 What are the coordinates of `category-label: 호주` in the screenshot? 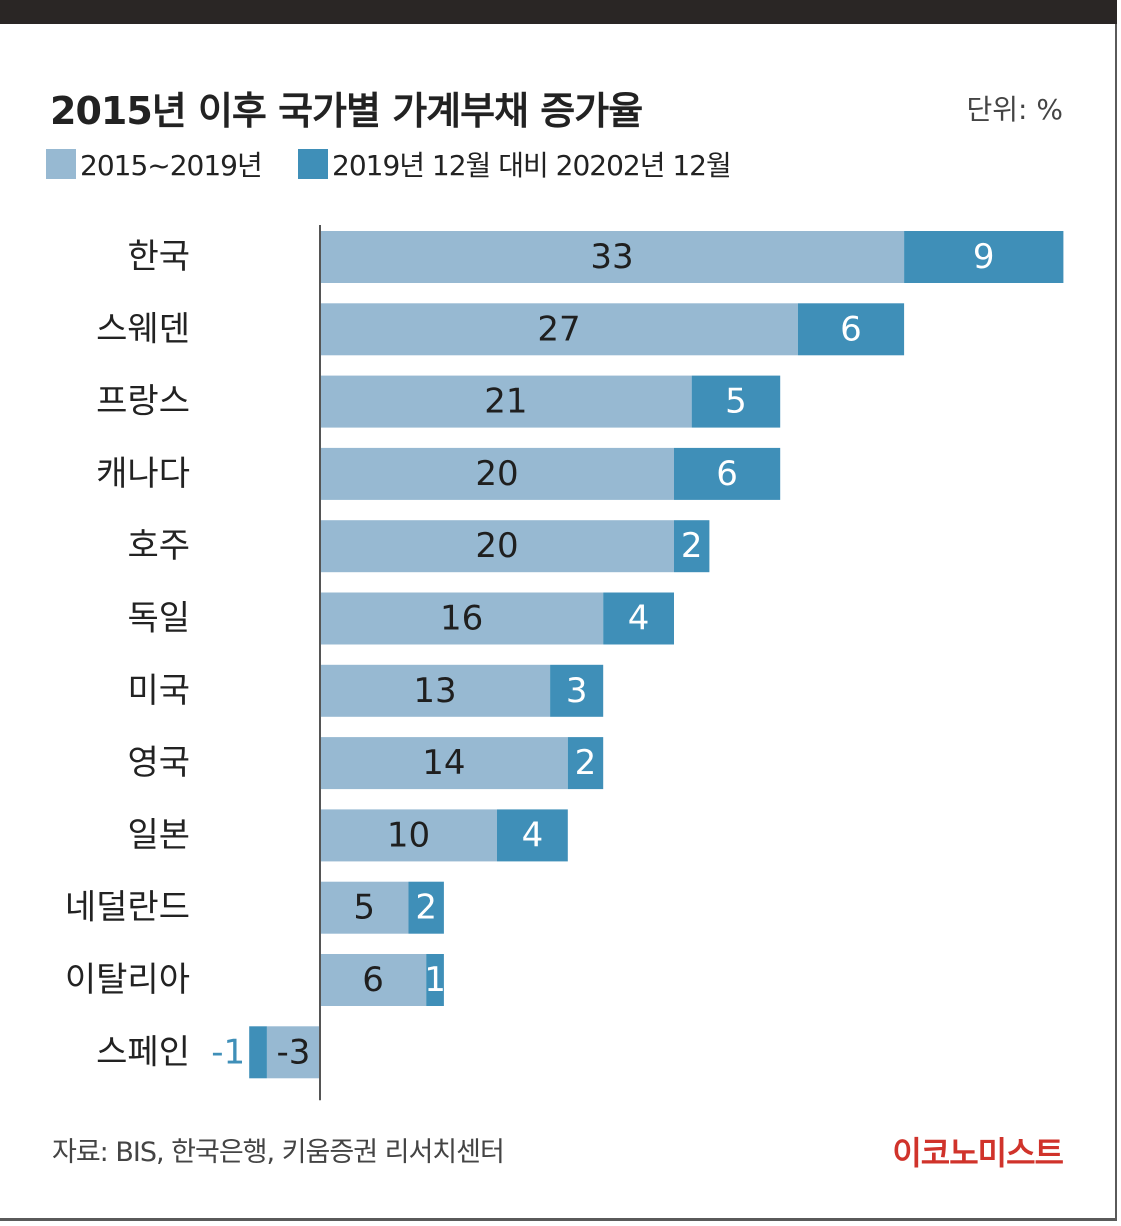 It's located at (158, 546).